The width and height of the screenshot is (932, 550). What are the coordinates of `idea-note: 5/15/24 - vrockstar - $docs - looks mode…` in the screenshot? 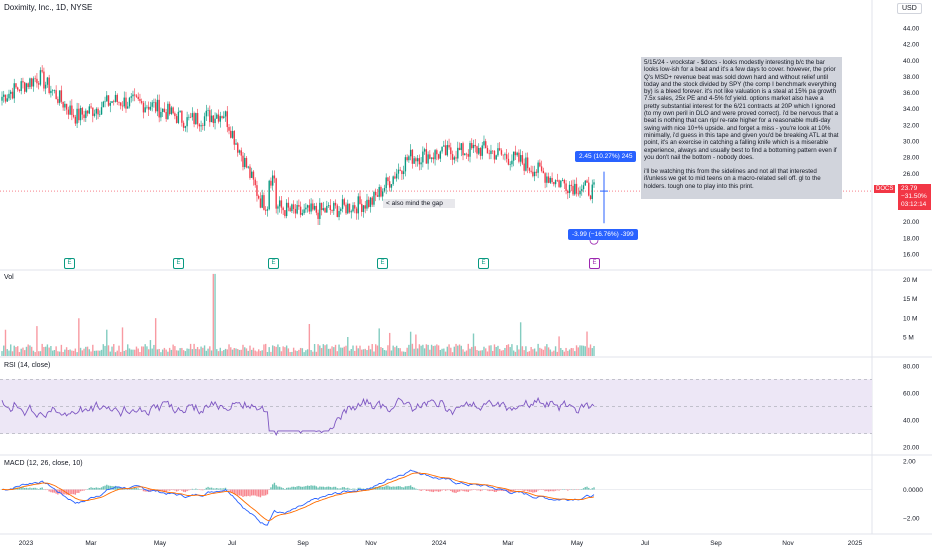 It's located at (741, 128).